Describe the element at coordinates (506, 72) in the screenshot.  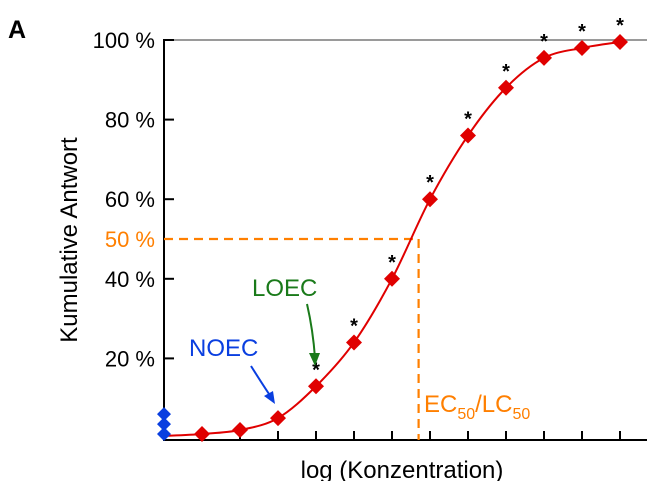
I see `significance-star-9: *` at that location.